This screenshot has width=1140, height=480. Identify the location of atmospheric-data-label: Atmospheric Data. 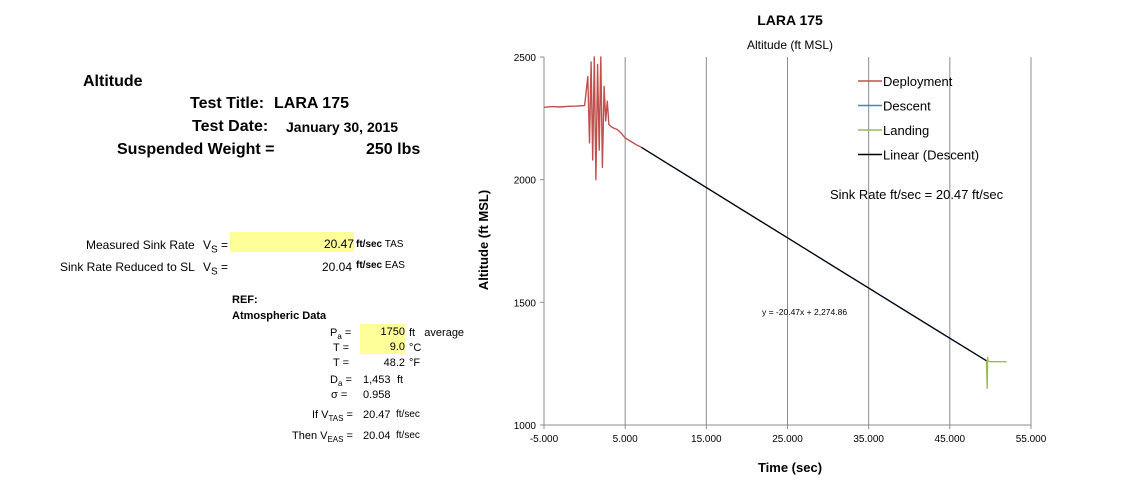
(279, 316).